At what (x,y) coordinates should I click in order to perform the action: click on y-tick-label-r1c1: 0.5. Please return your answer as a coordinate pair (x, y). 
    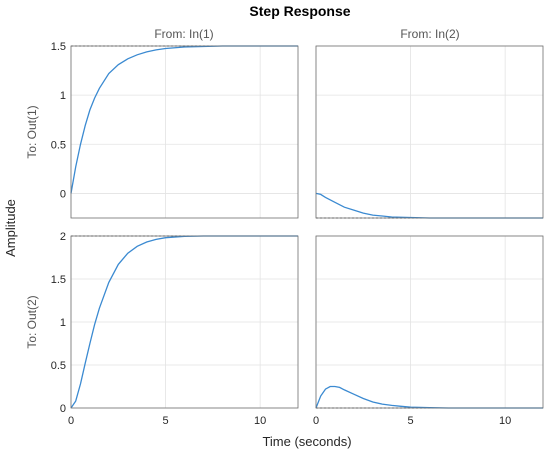
    Looking at the image, I should click on (58, 145).